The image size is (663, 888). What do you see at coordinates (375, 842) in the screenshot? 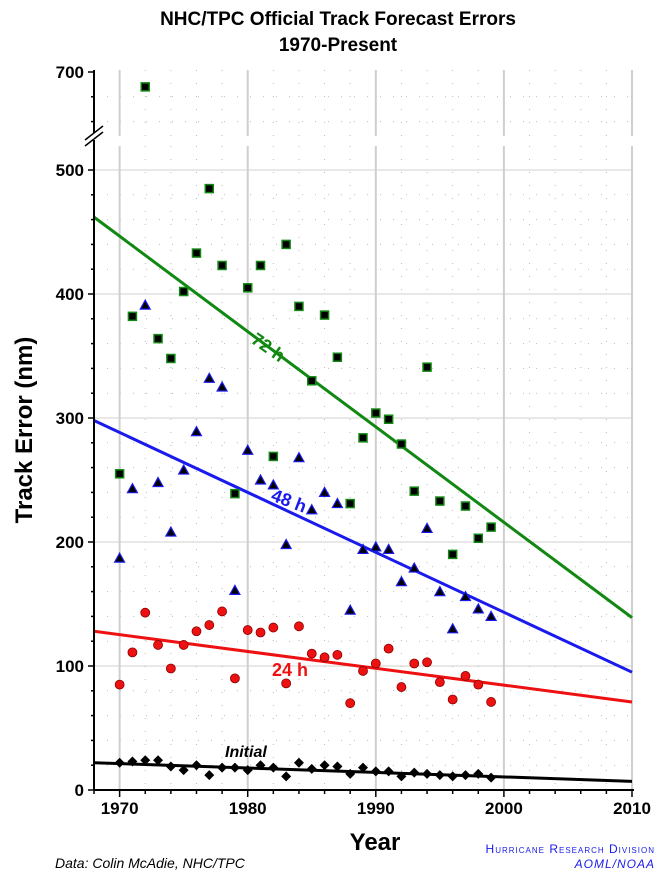
I see `x-axis-label: Year` at bounding box center [375, 842].